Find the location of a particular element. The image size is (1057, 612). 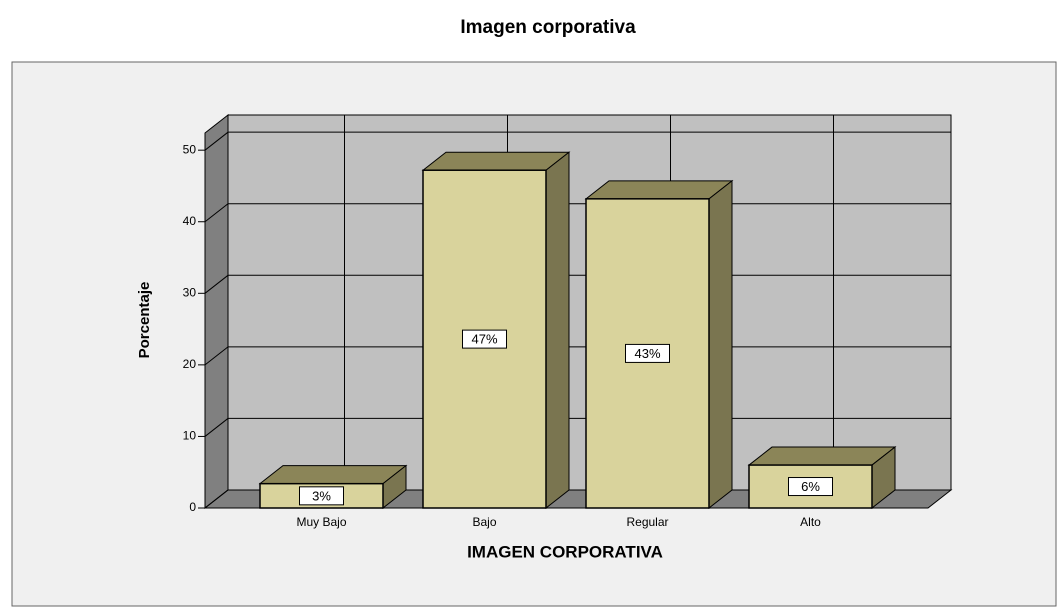

y-tick-label: 0 is located at coordinates (192, 507).